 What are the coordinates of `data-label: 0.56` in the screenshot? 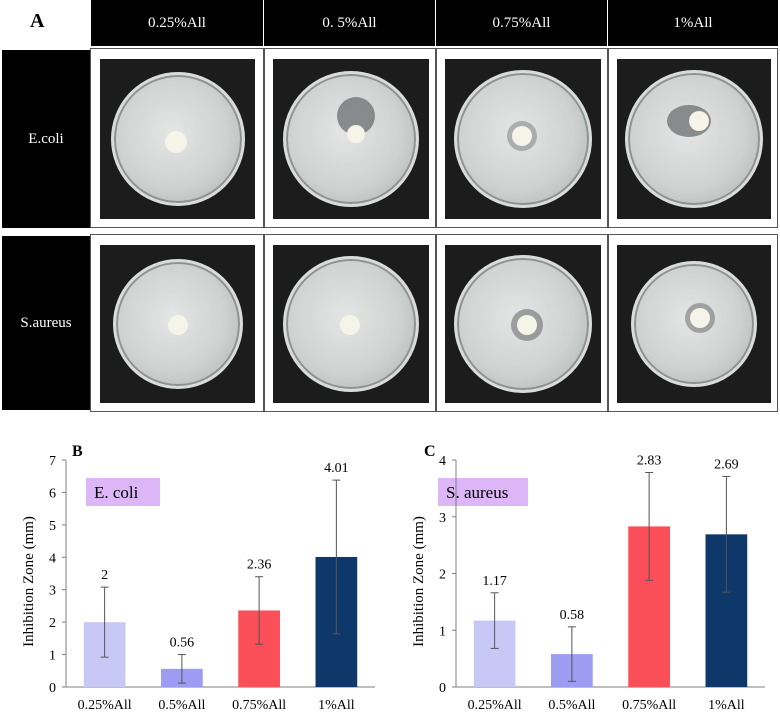 It's located at (182, 643).